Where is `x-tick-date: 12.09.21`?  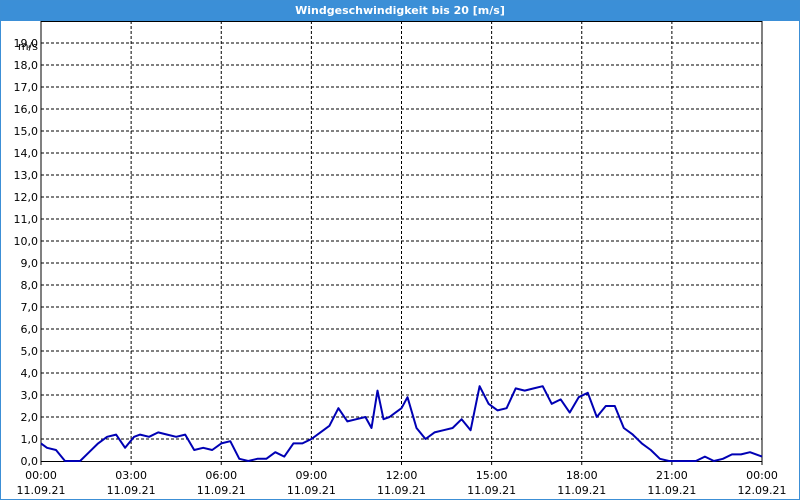
x-tick-date: 12.09.21 is located at coordinates (762, 490).